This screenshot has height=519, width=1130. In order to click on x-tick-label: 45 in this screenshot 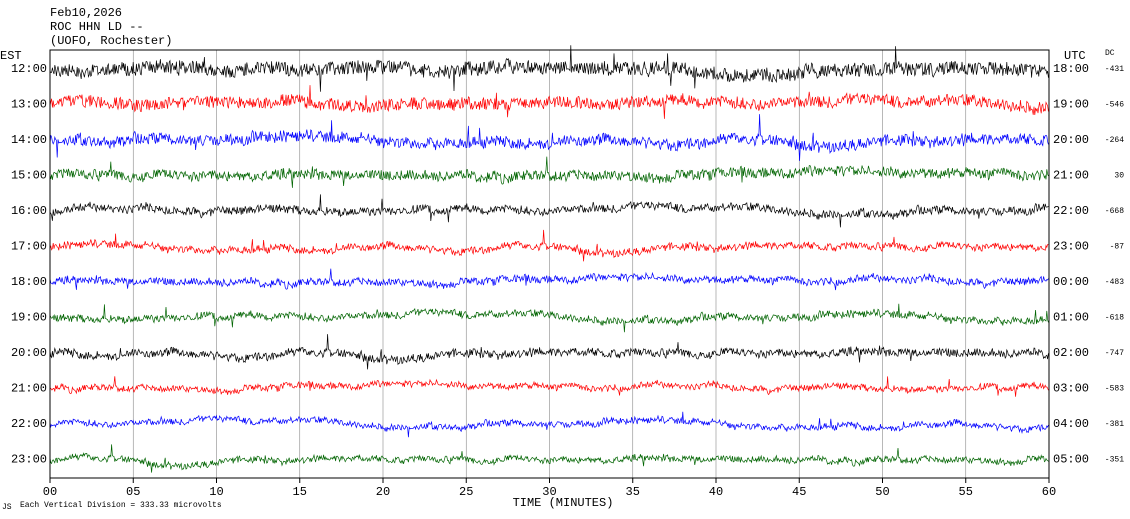, I will do `click(799, 492)`.